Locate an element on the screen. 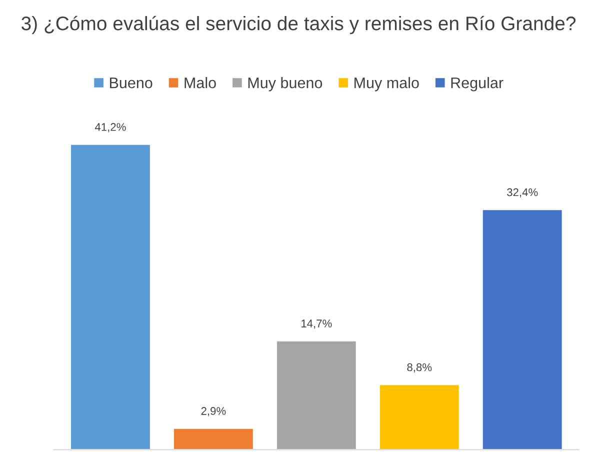 This screenshot has height=452, width=597. data-label: 41,2% is located at coordinates (110, 127).